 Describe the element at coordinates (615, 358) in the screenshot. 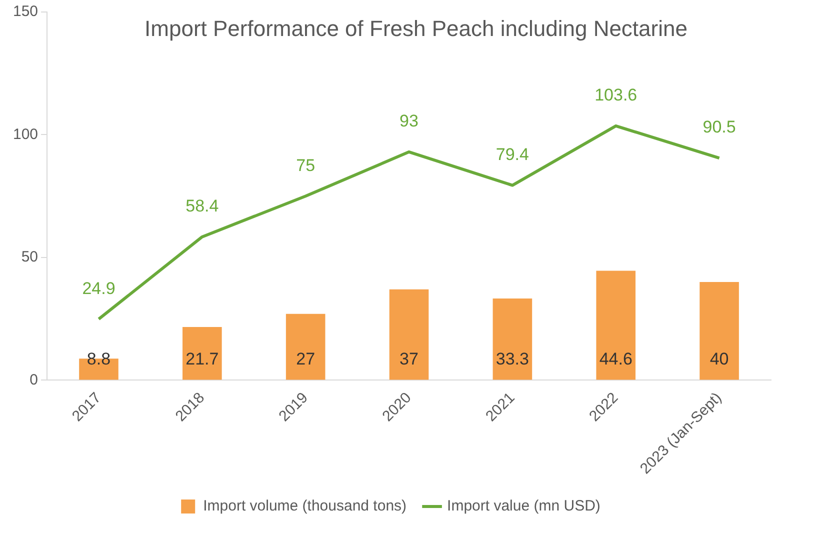

I see `data-label: 44.6` at that location.